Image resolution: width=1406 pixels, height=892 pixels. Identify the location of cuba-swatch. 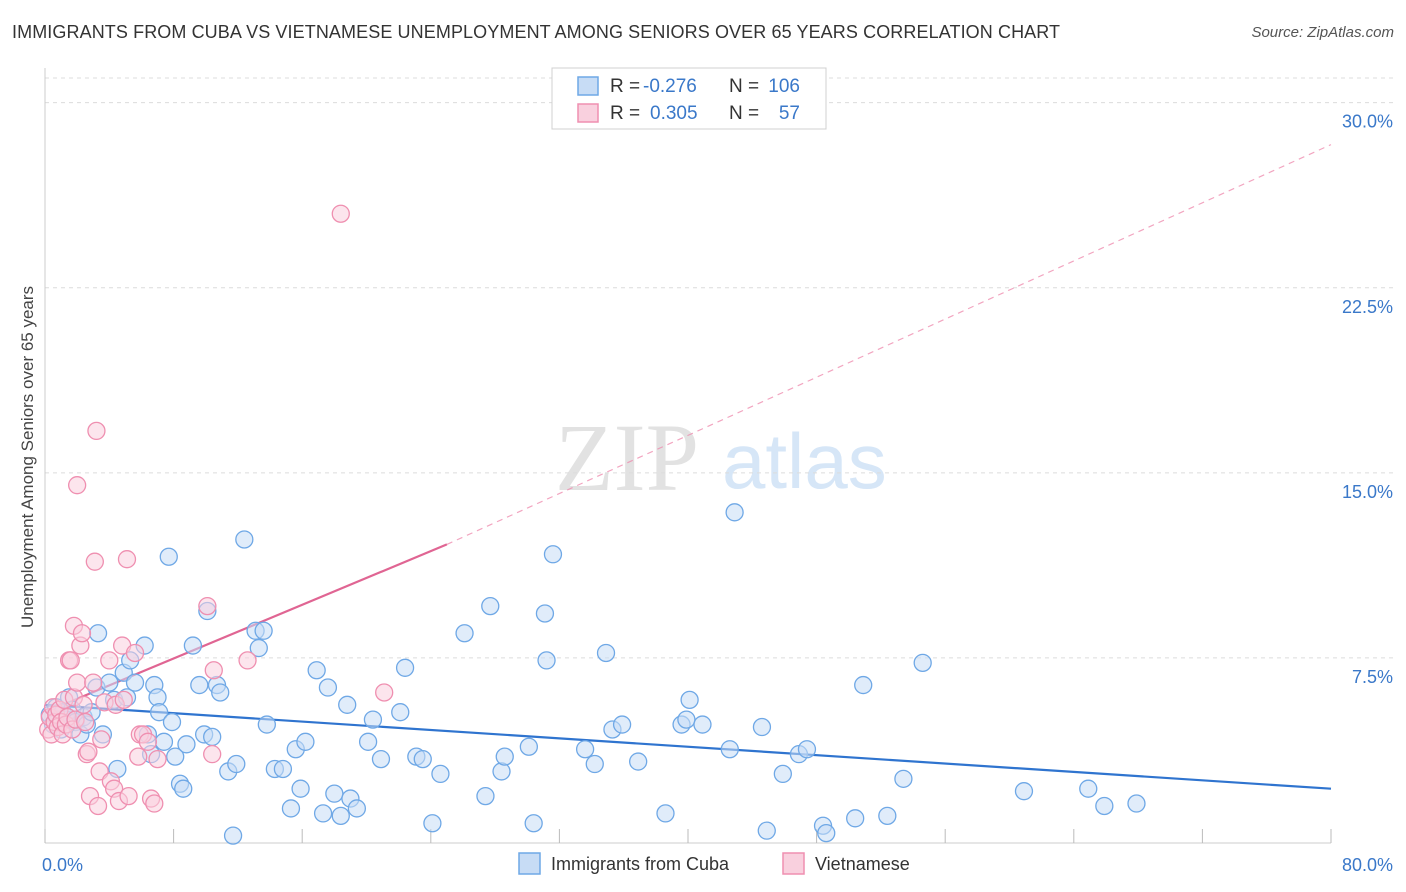
(588, 86).